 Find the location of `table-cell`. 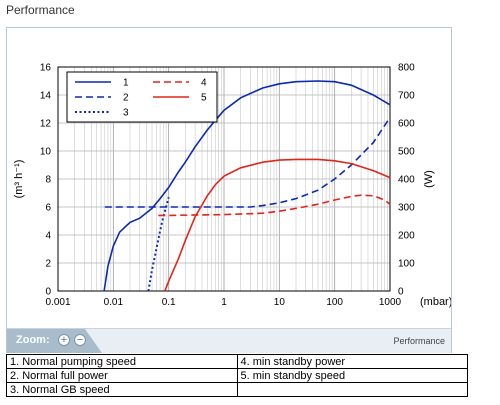

table-cell is located at coordinates (352, 389).